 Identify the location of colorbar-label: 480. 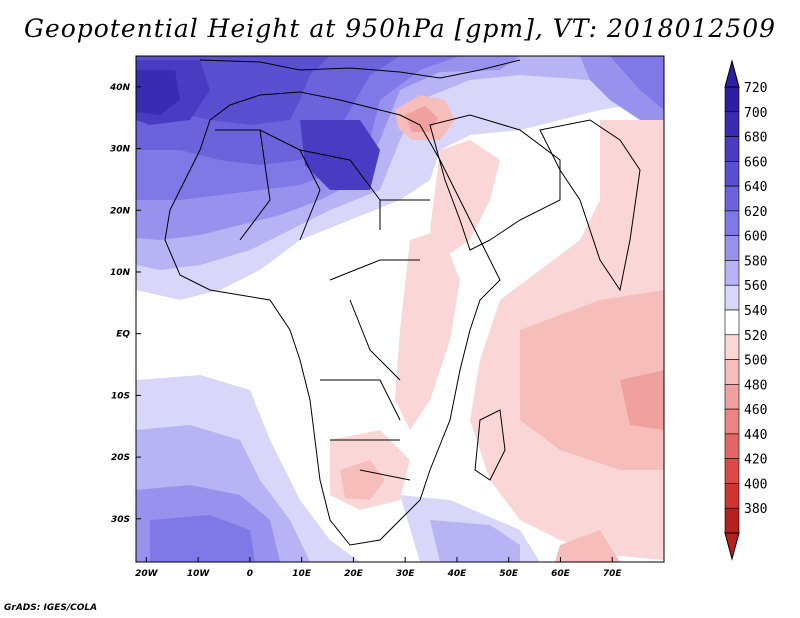
(755, 385).